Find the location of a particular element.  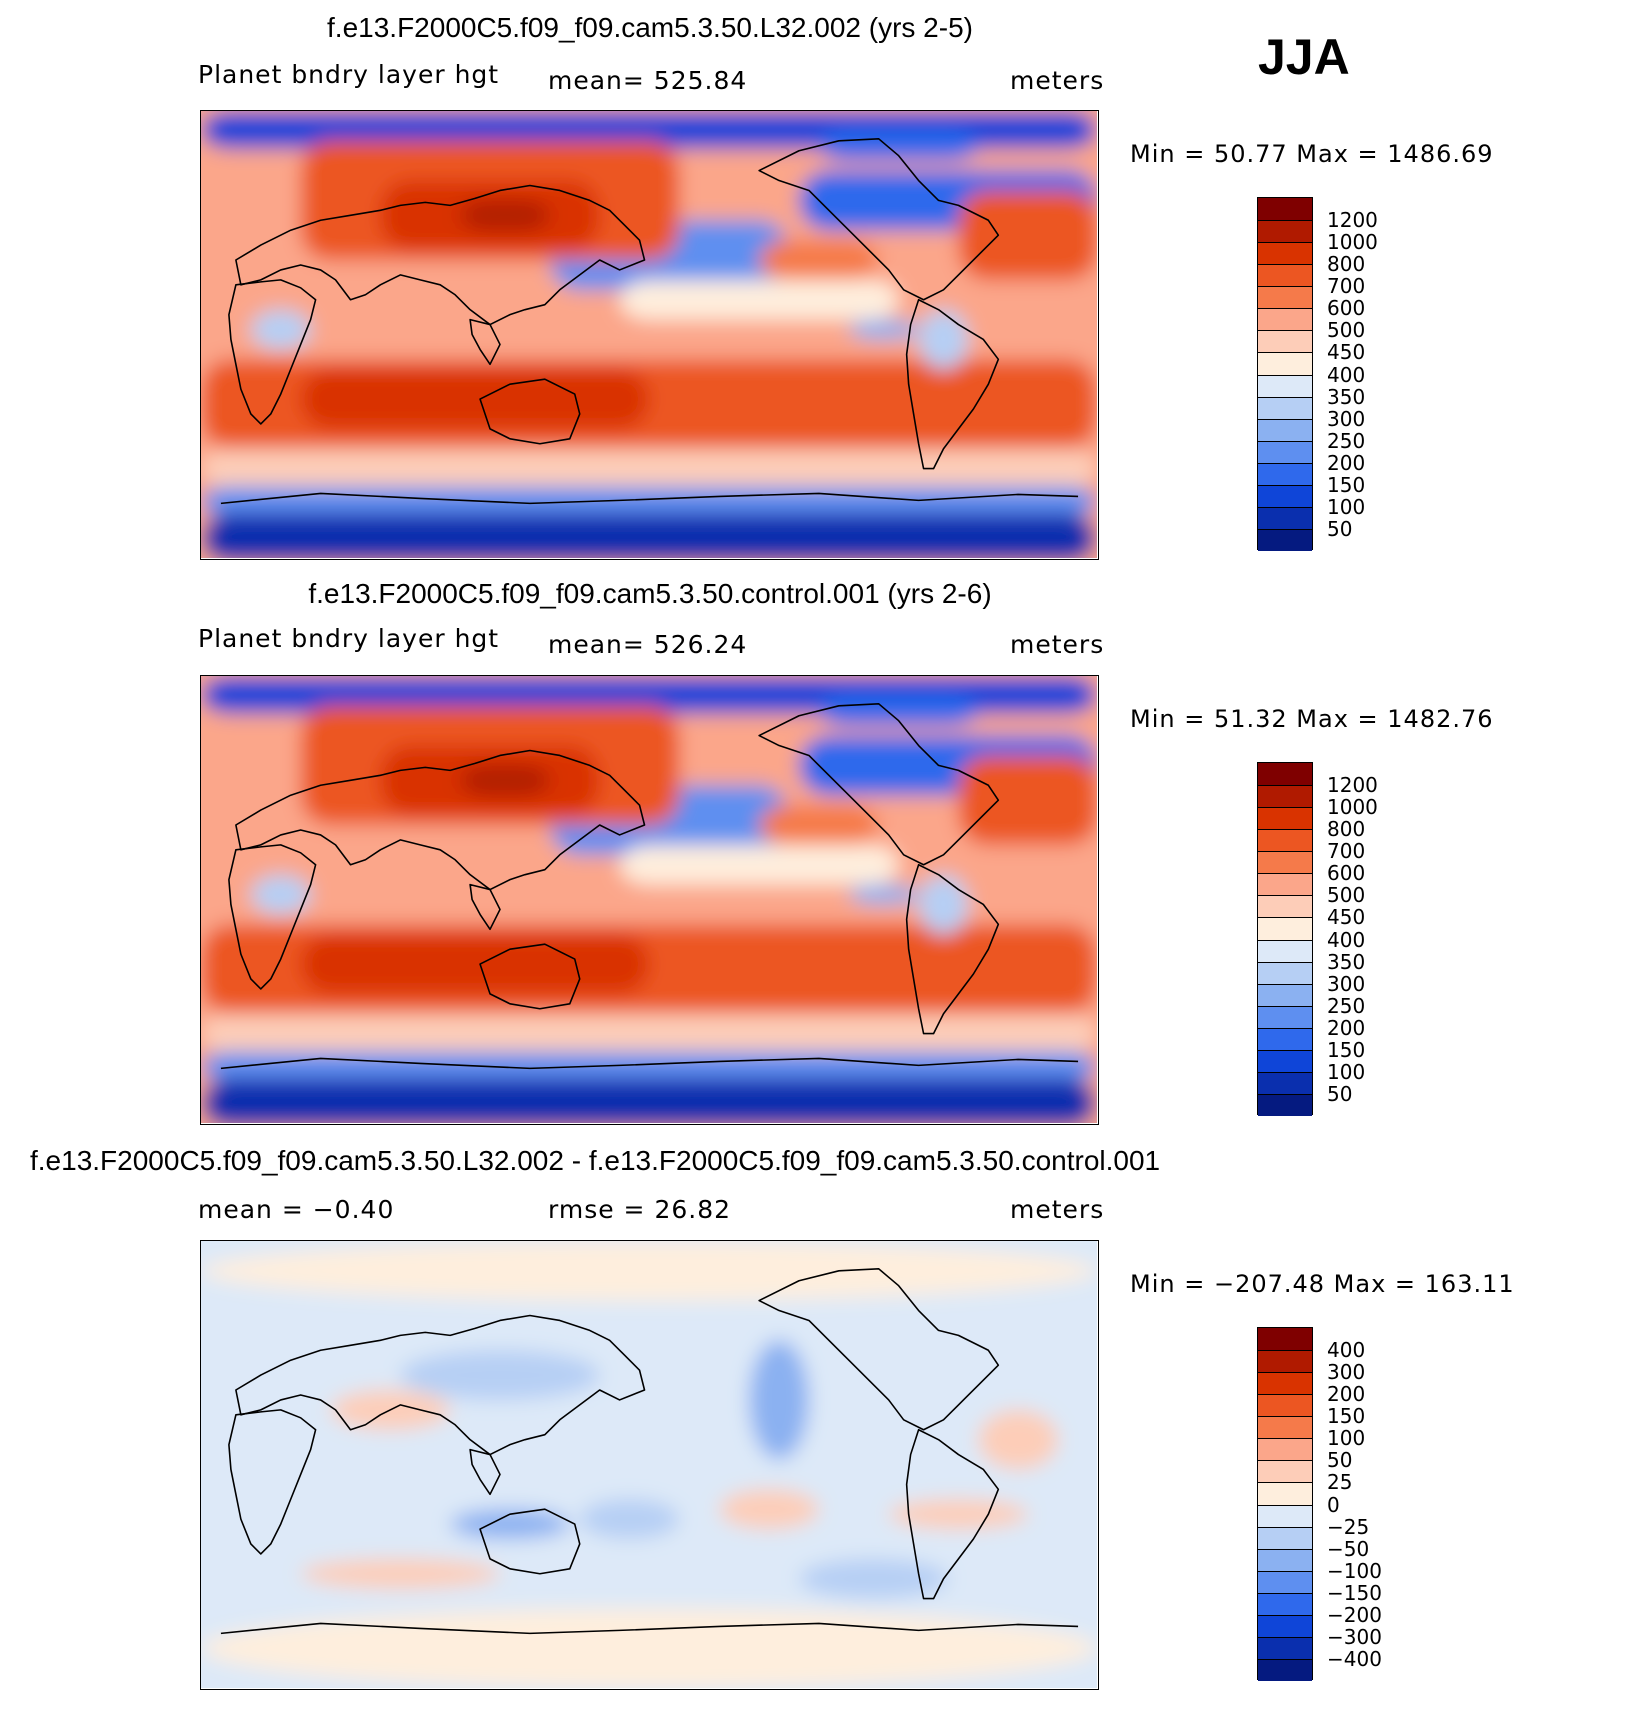

panel-2-units-label: meters is located at coordinates (1057, 644).